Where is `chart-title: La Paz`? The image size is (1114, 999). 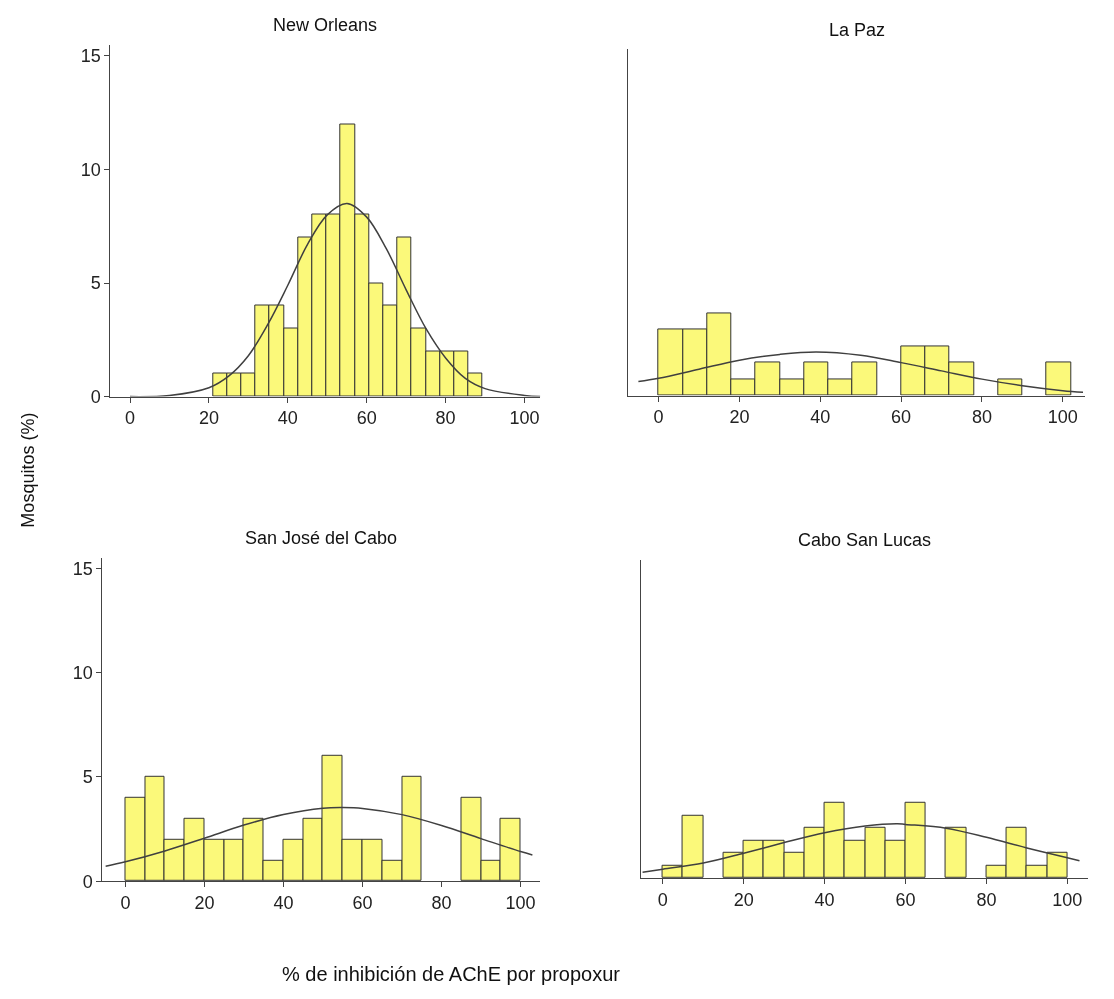 chart-title: La Paz is located at coordinates (857, 30).